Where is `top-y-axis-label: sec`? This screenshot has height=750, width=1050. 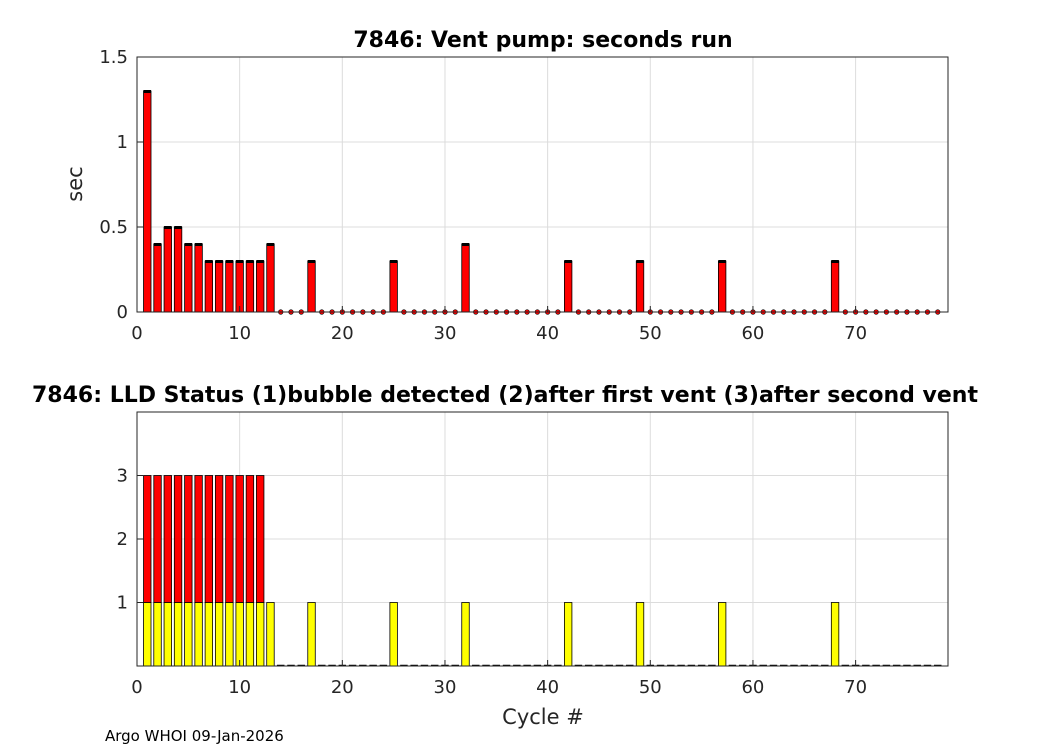 top-y-axis-label: sec is located at coordinates (75, 183).